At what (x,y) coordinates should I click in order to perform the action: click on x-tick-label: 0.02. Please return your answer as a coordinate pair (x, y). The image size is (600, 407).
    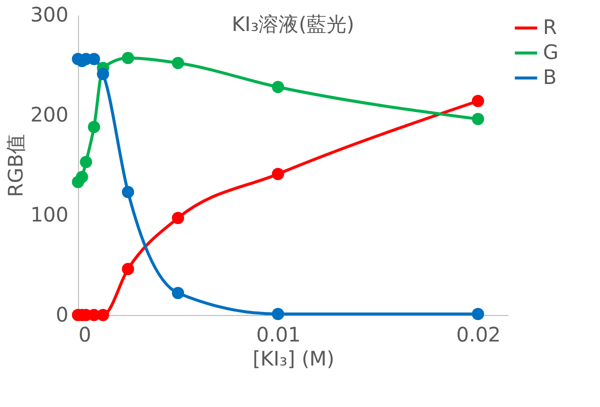
    Looking at the image, I should click on (478, 334).